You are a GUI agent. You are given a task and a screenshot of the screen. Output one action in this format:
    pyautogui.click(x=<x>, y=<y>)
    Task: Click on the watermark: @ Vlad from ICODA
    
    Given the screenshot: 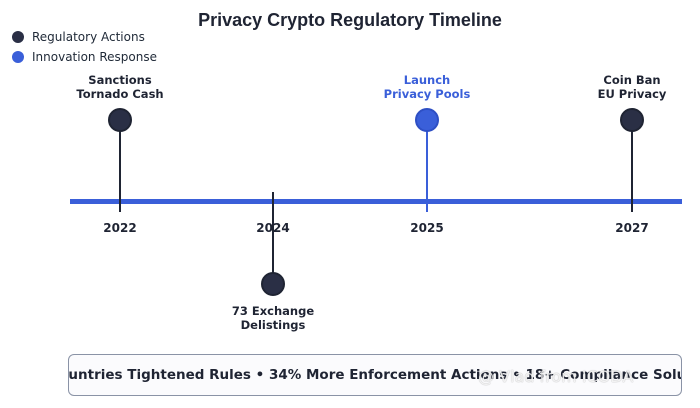 What is the action you would take?
    pyautogui.click(x=556, y=376)
    